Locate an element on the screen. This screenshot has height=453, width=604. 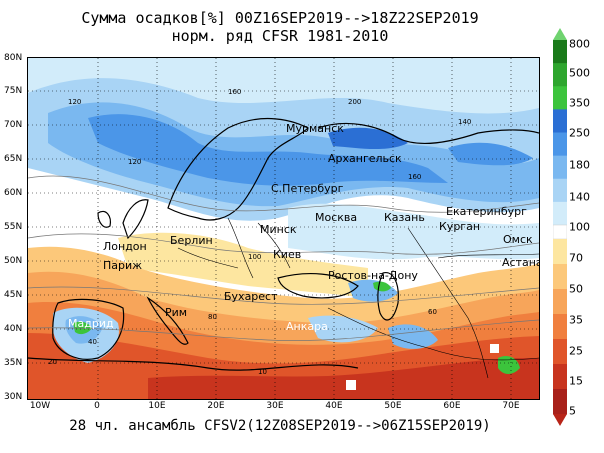
lon-label: 70E is located at coordinates (511, 406).